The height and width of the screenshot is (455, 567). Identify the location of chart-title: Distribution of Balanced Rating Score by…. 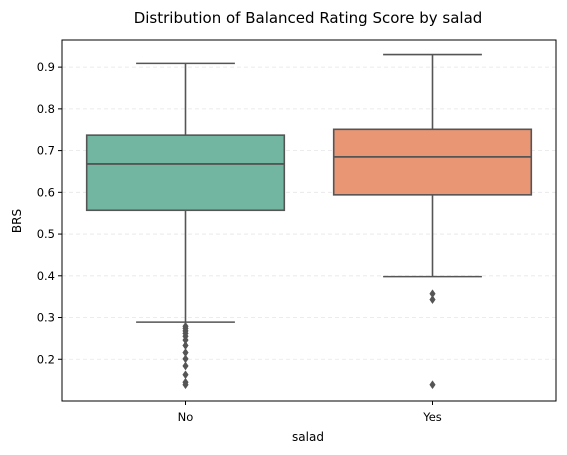
(308, 18).